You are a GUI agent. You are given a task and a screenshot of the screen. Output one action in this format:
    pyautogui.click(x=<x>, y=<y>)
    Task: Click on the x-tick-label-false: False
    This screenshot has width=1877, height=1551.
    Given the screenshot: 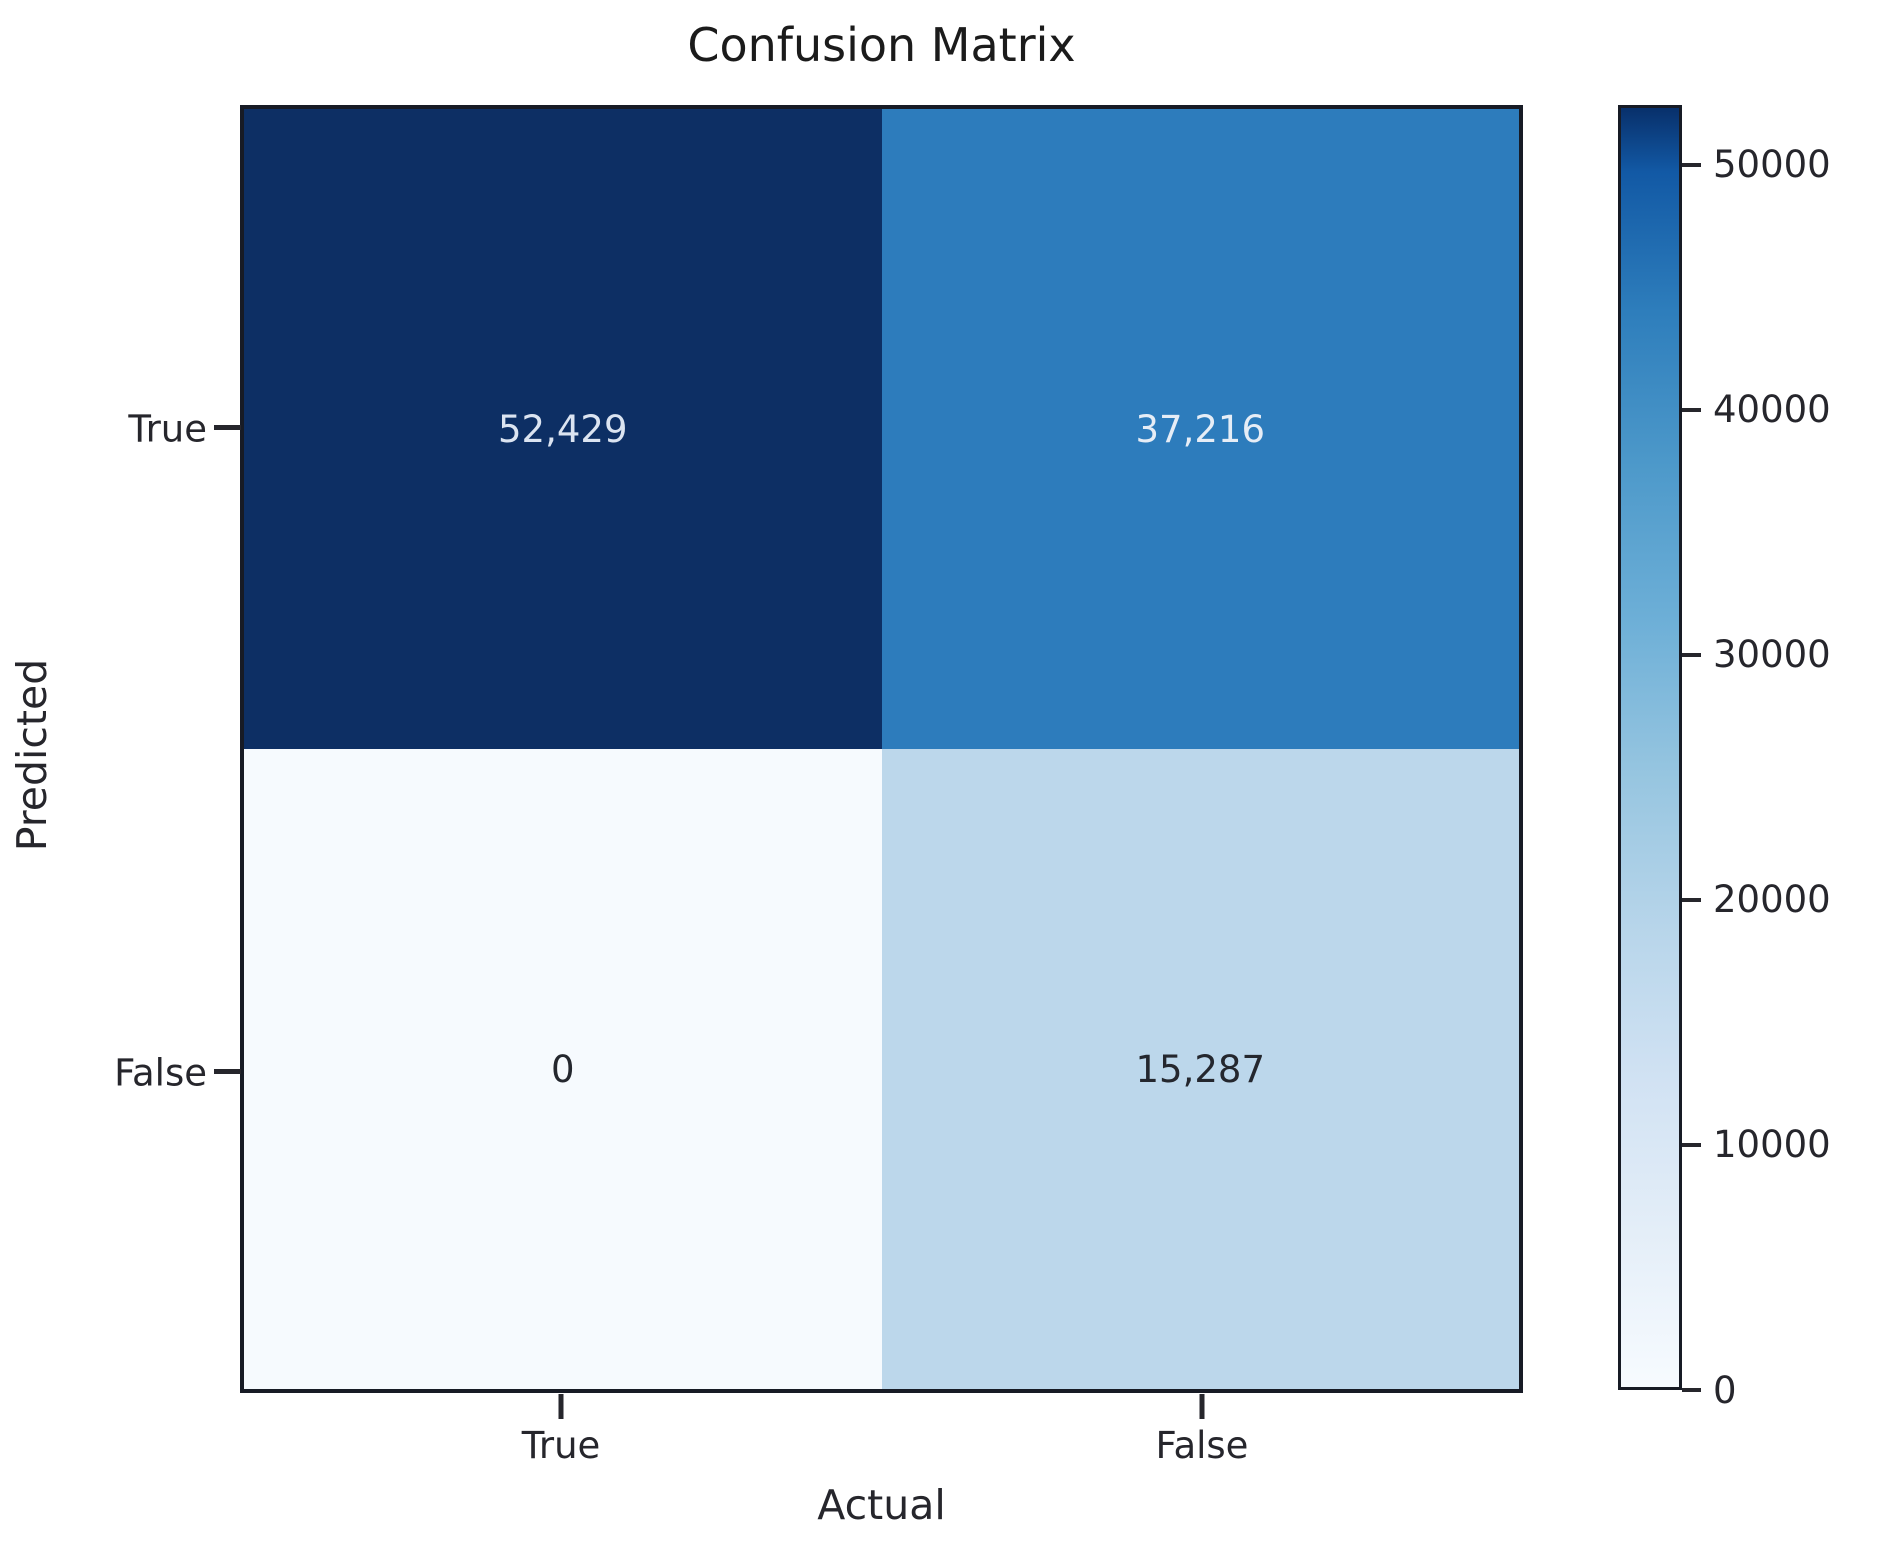 What is the action you would take?
    pyautogui.click(x=1202, y=1445)
    